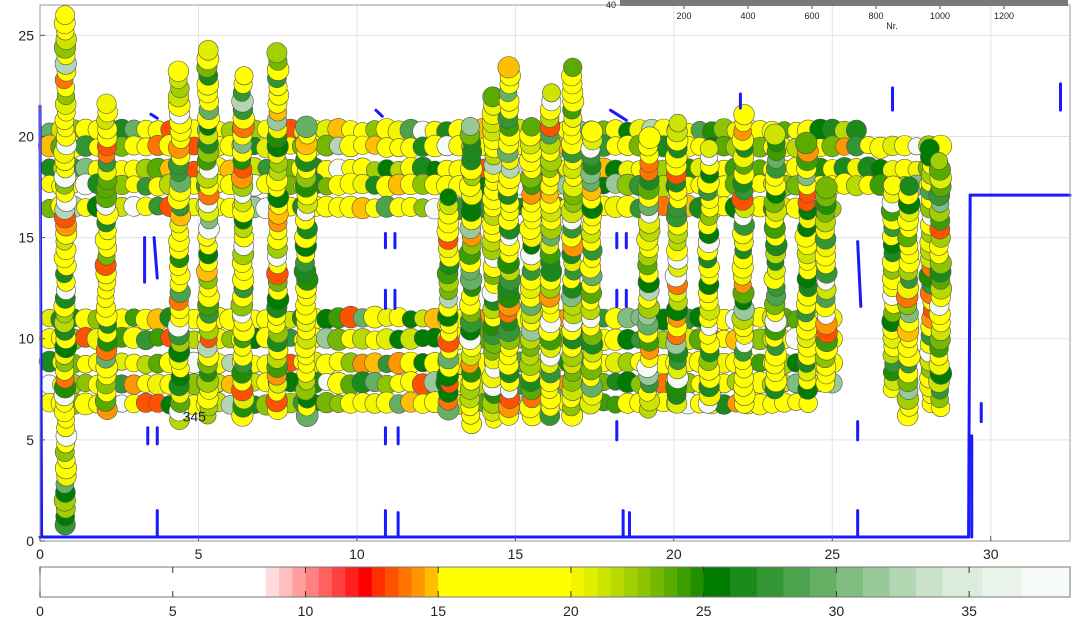 This screenshot has width=1072, height=624. I want to click on colorbar-cells, so click(555, 582).